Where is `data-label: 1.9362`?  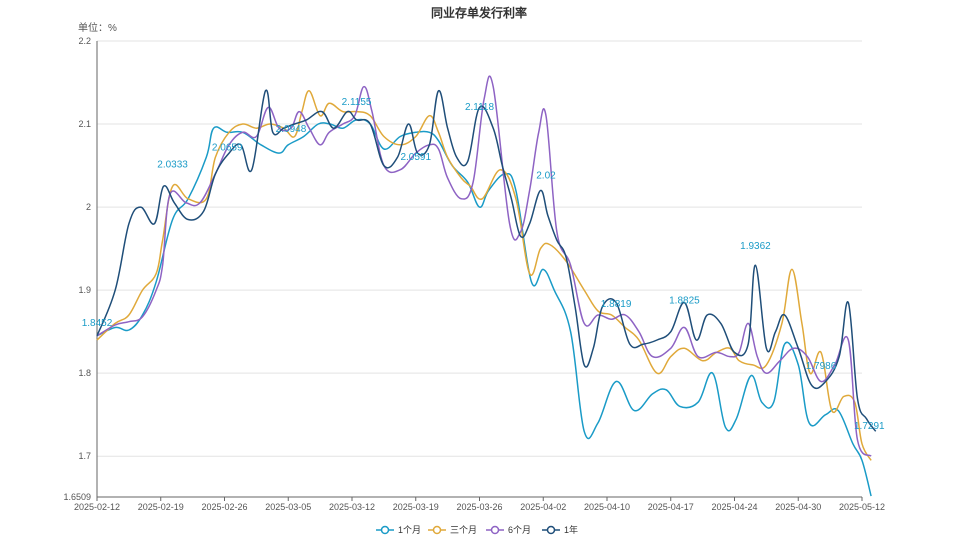 data-label: 1.9362 is located at coordinates (755, 246).